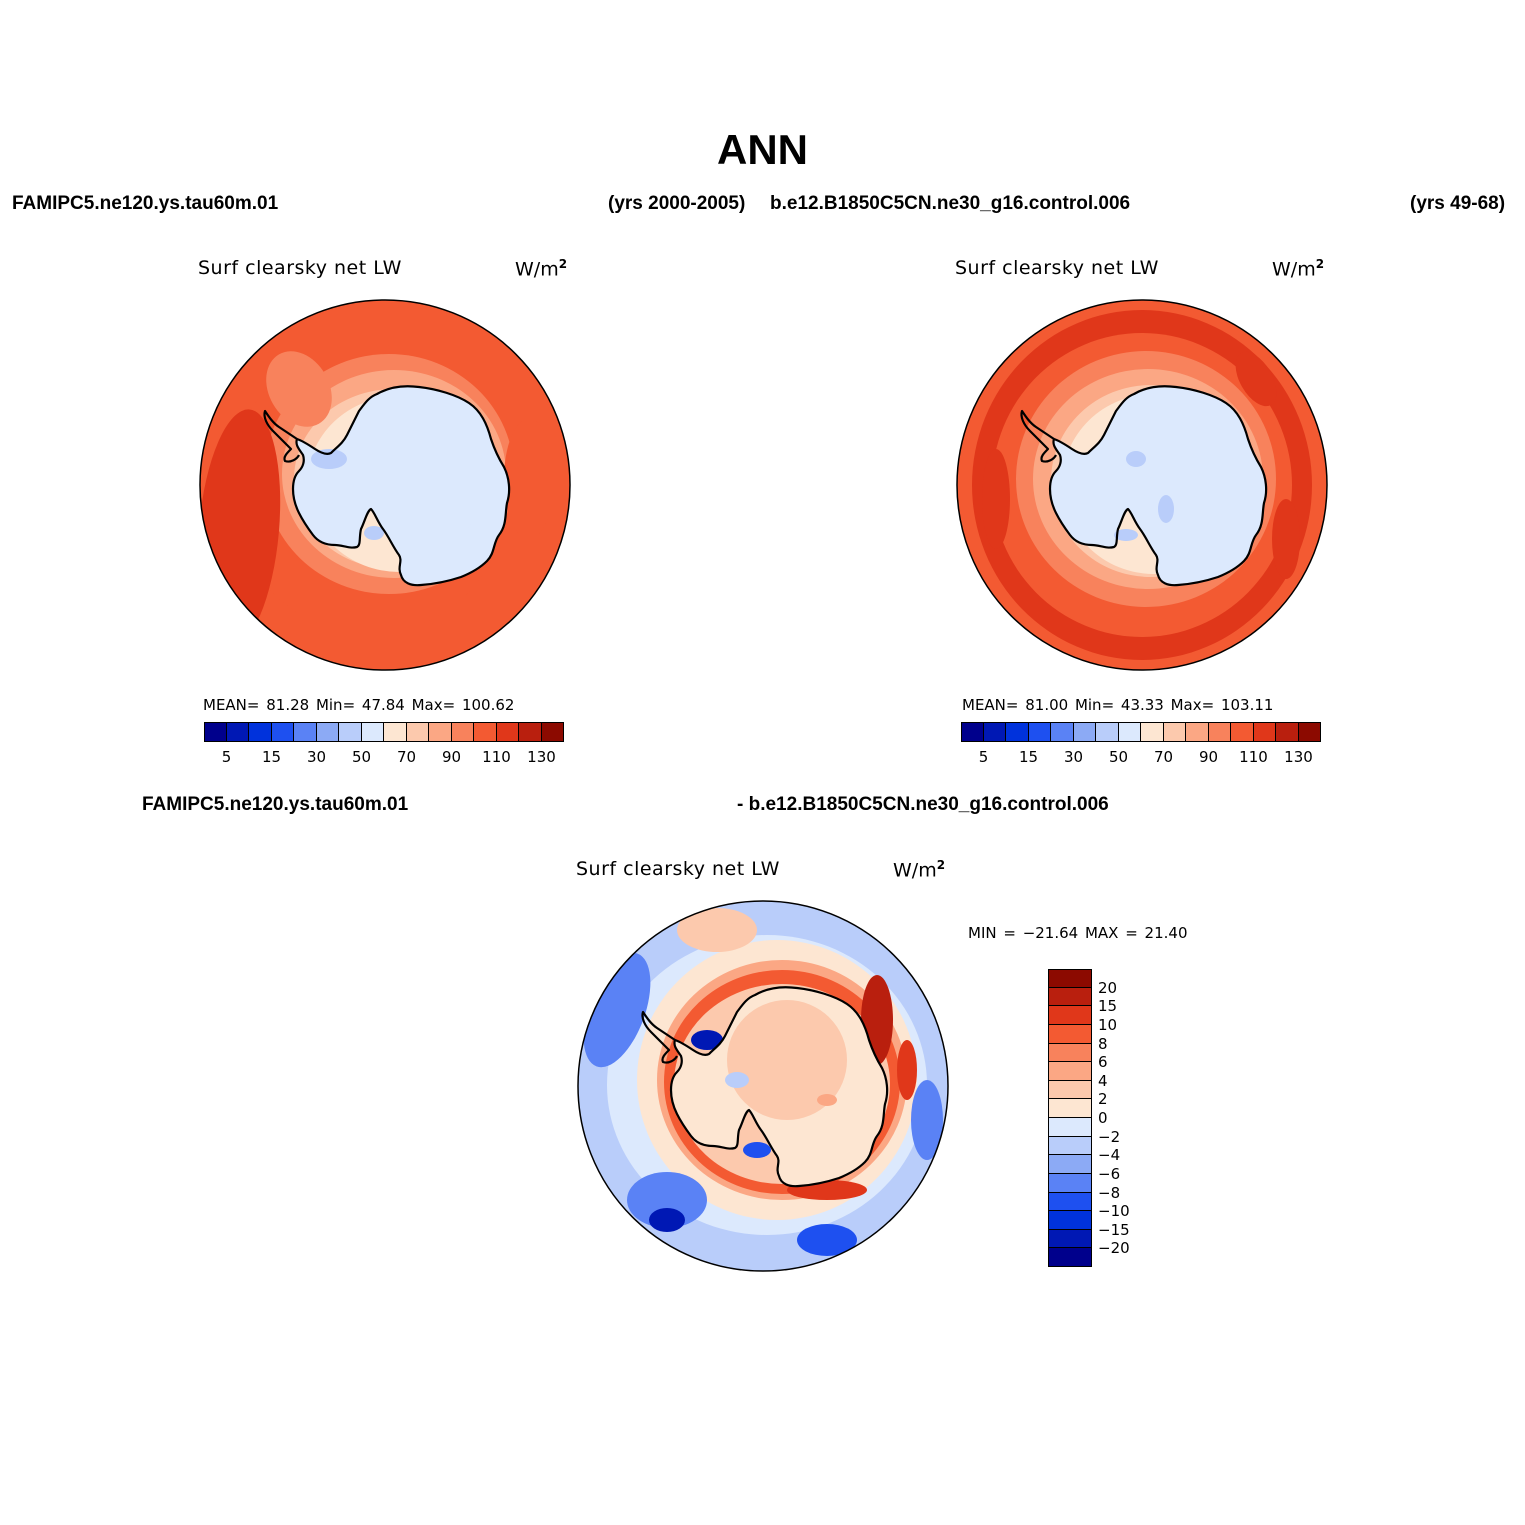  I want to click on panel1-map, so click(385, 485).